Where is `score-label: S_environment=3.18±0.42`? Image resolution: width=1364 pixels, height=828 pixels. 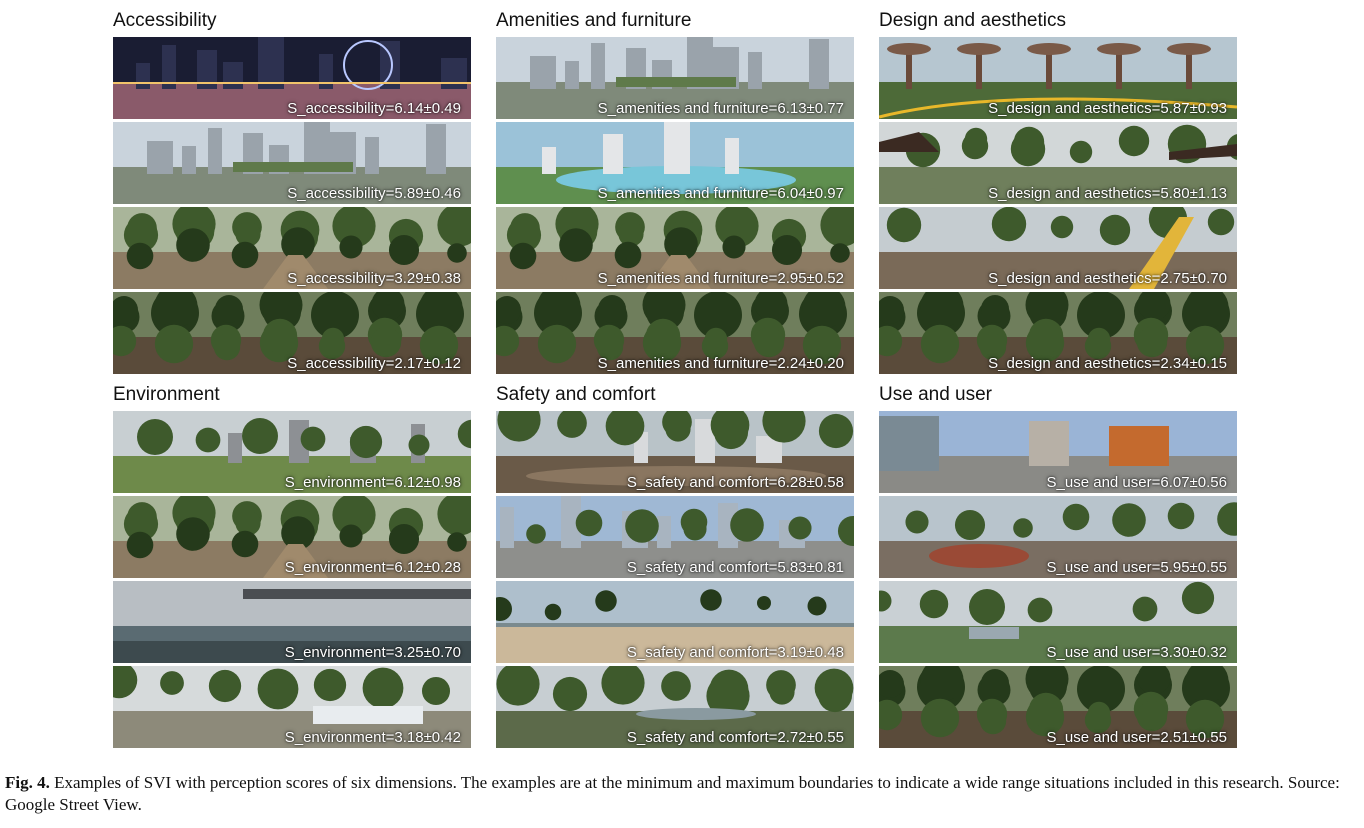 score-label: S_environment=3.18±0.42 is located at coordinates (372, 737).